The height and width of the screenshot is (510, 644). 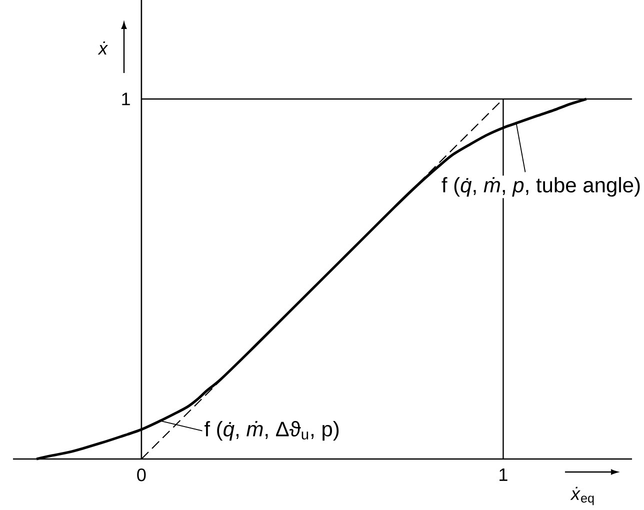 What do you see at coordinates (141, 475) in the screenshot?
I see `x-tick-label: 0` at bounding box center [141, 475].